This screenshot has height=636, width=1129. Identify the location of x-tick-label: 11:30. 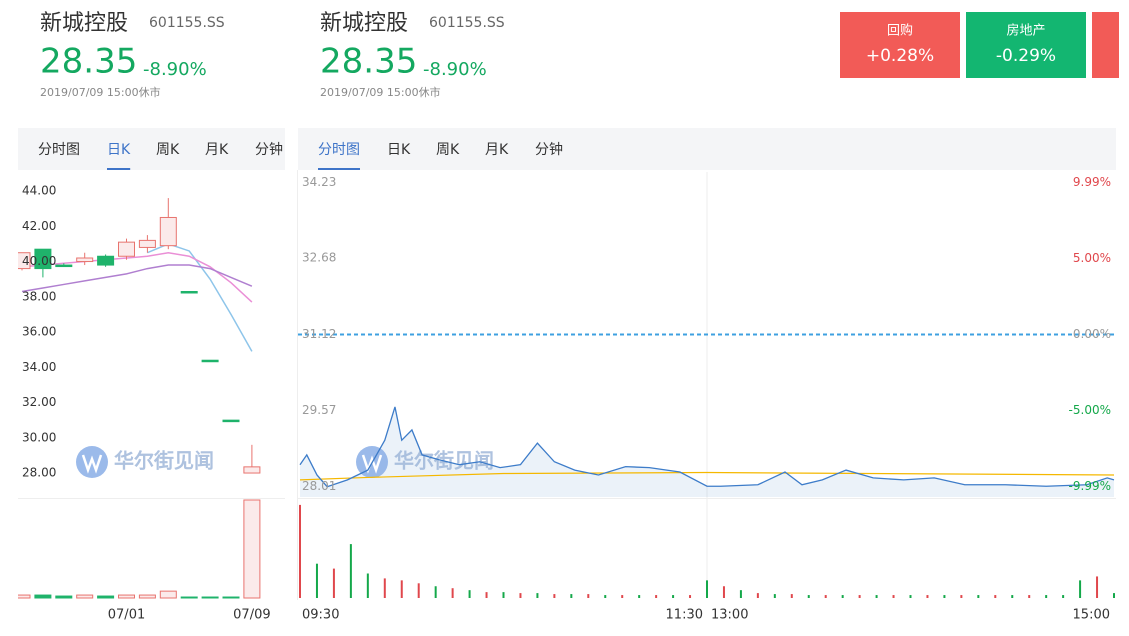
(684, 615).